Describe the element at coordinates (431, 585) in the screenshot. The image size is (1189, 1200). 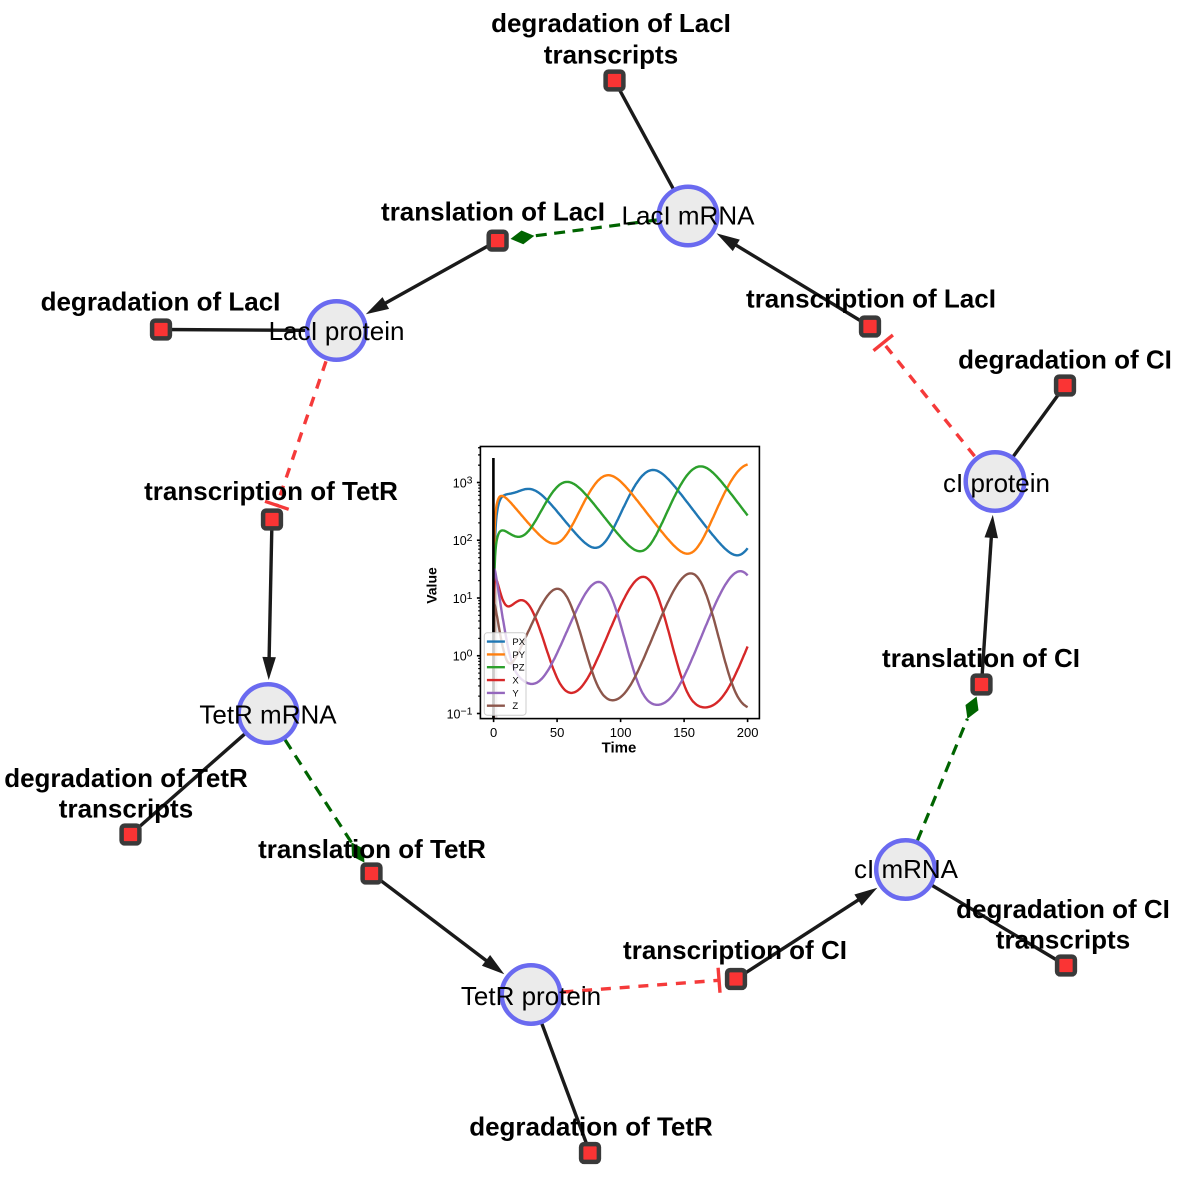
I see `svg-text: Value` at that location.